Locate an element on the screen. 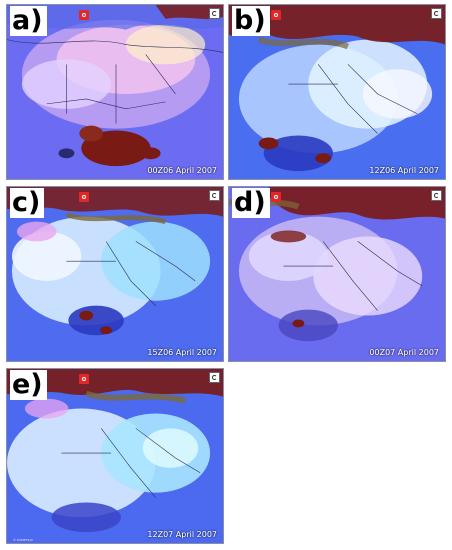 The width and height of the screenshot is (452, 550). panel-label: d) is located at coordinates (251, 203).